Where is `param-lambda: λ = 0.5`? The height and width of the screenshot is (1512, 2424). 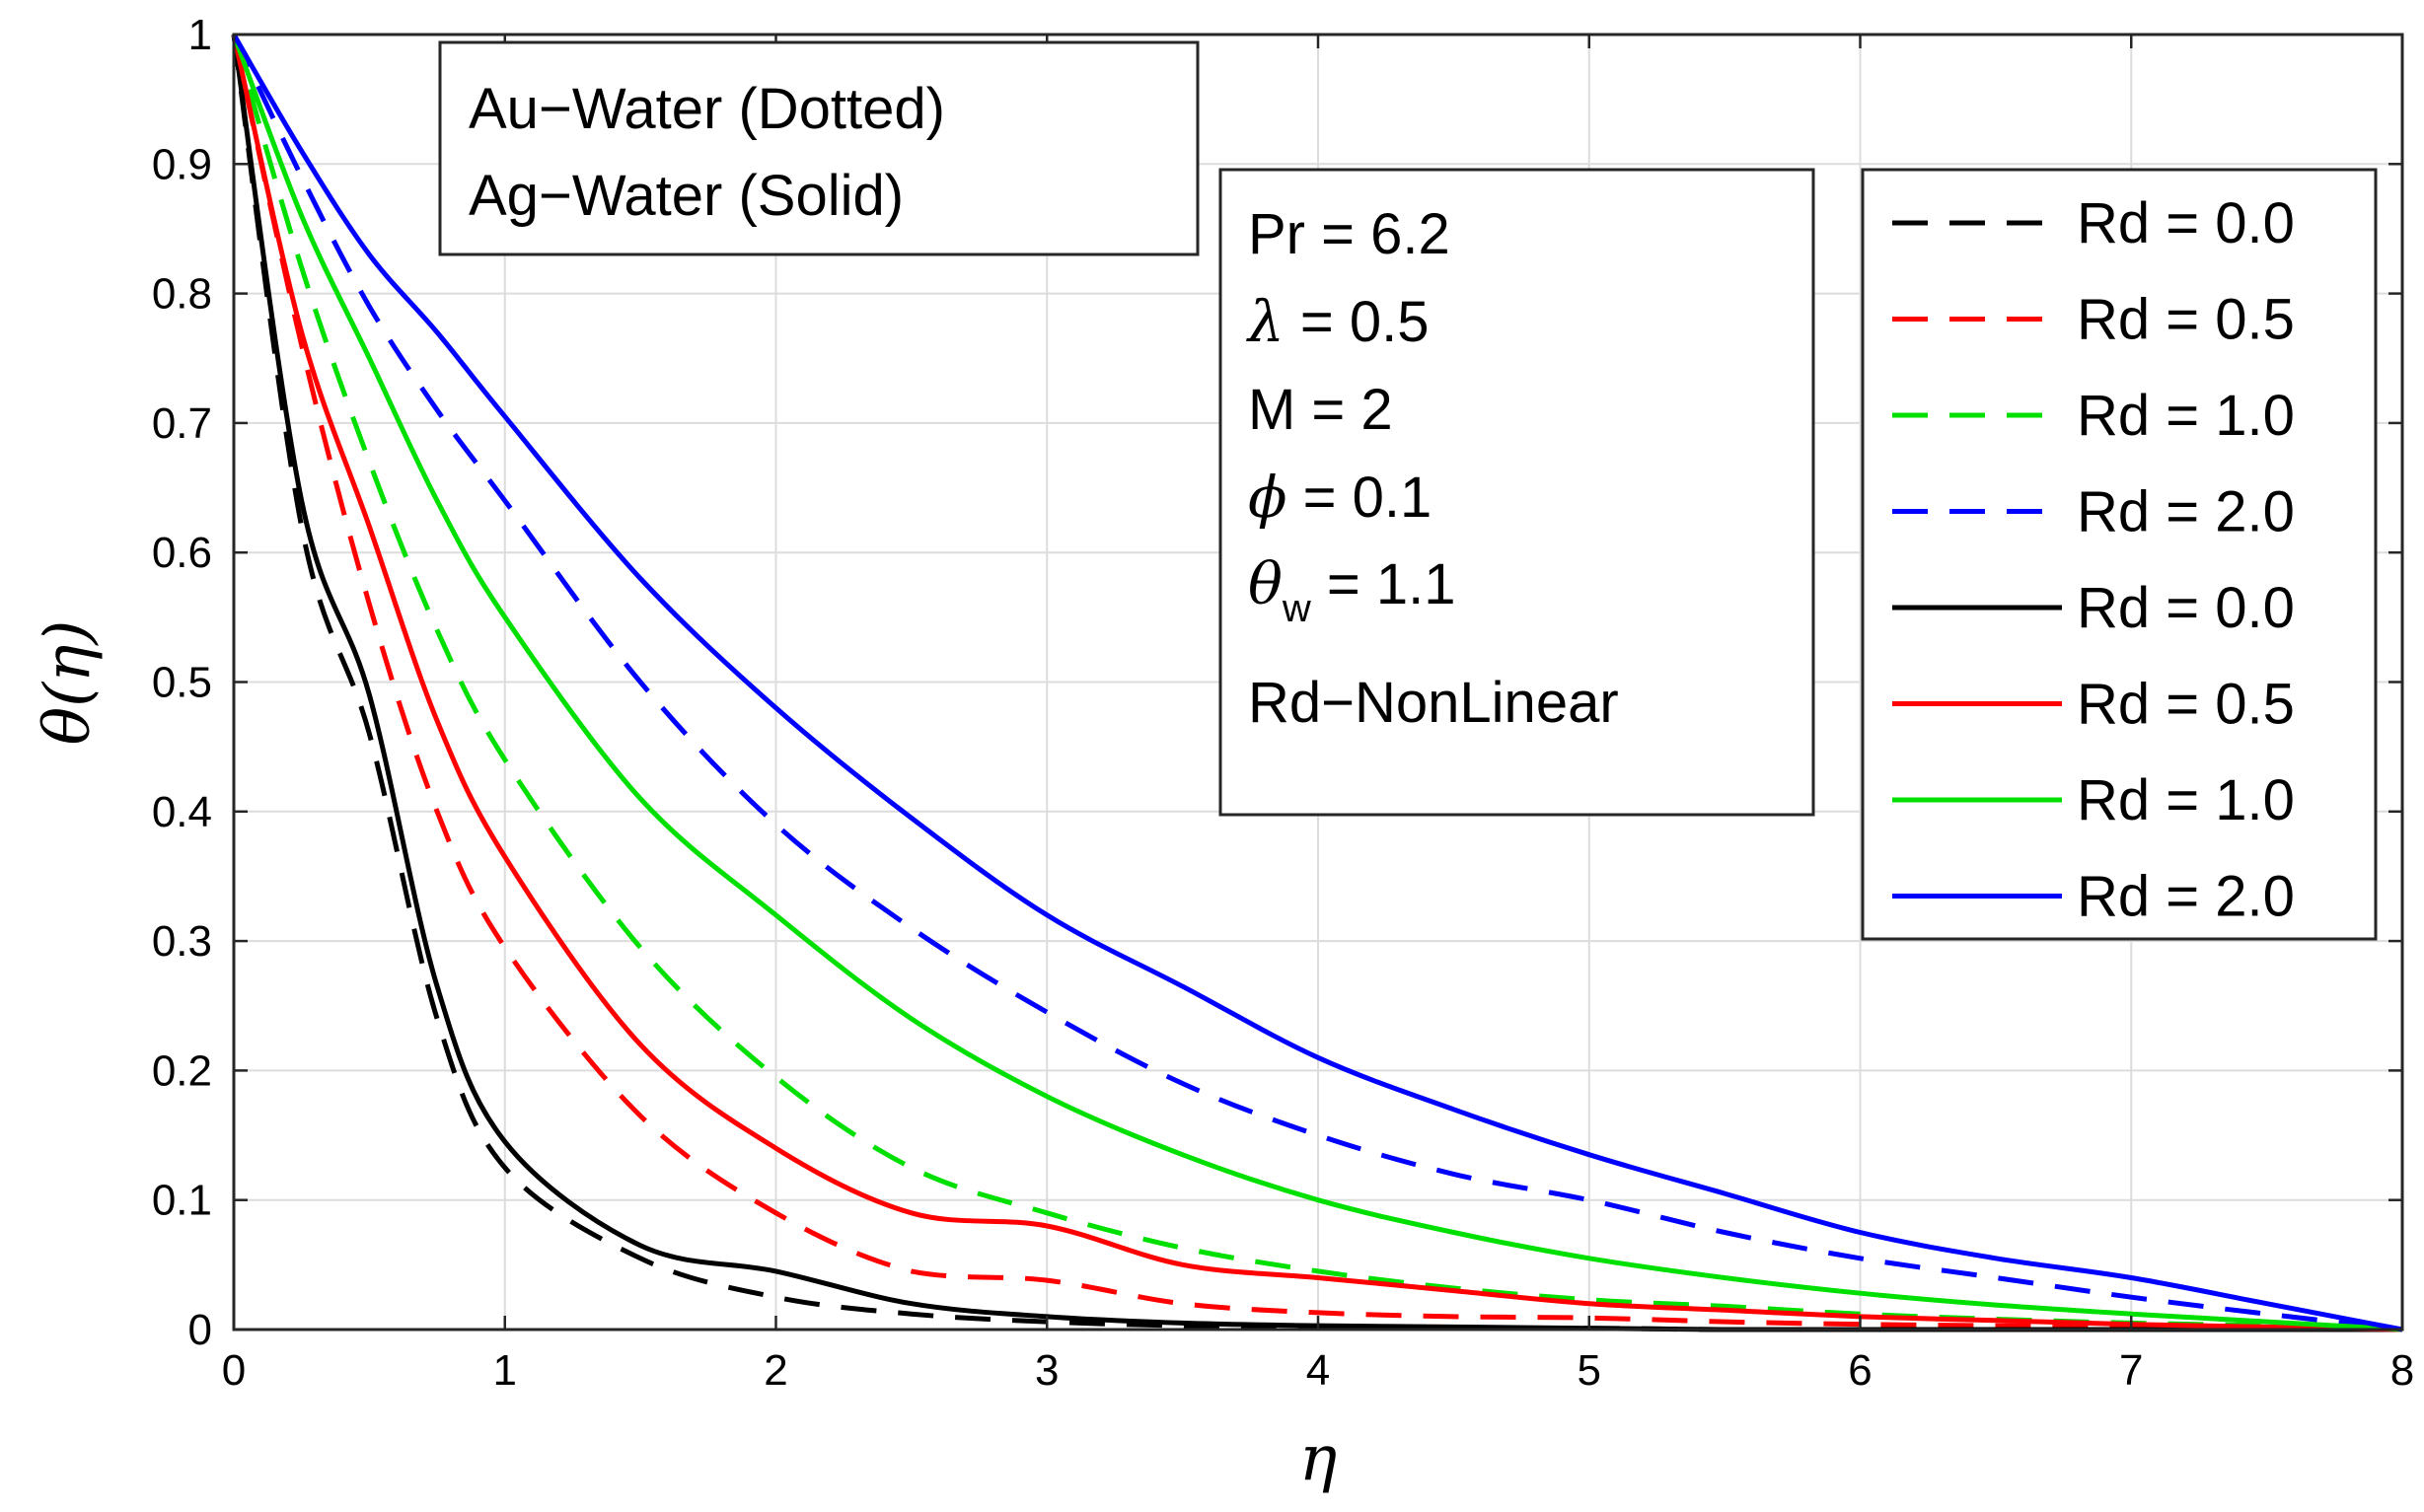 param-lambda: λ = 0.5 is located at coordinates (1338, 321).